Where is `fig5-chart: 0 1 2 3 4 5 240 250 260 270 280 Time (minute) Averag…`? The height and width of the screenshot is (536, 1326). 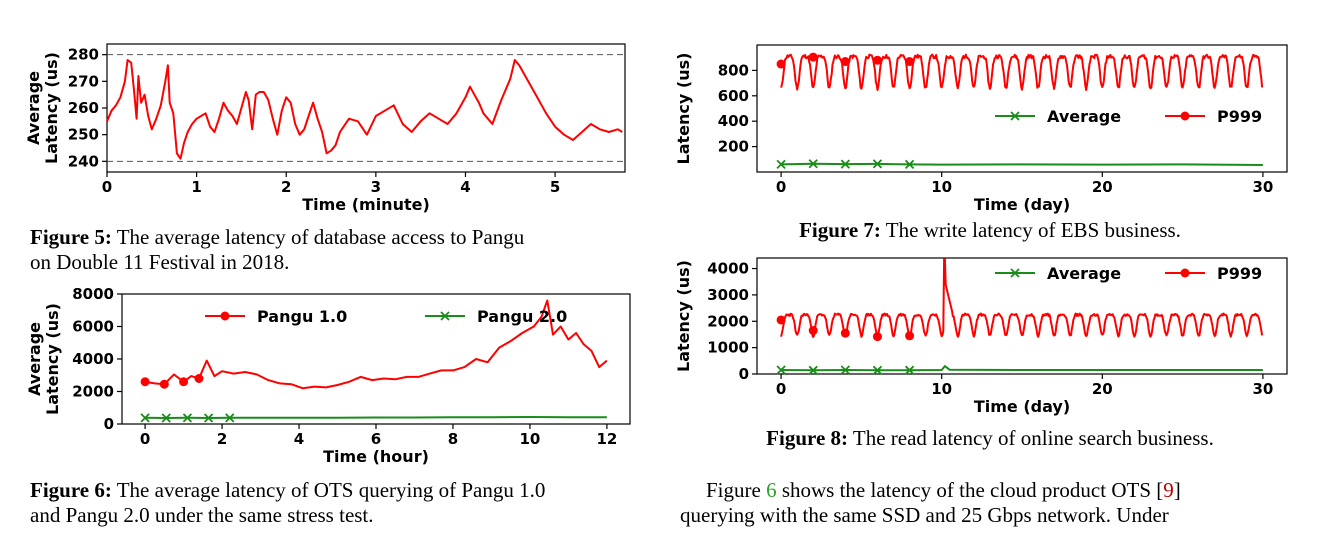 fig5-chart: 0 1 2 3 4 5 240 250 260 270 280 Time (minute) Averag… is located at coordinates (325, 128).